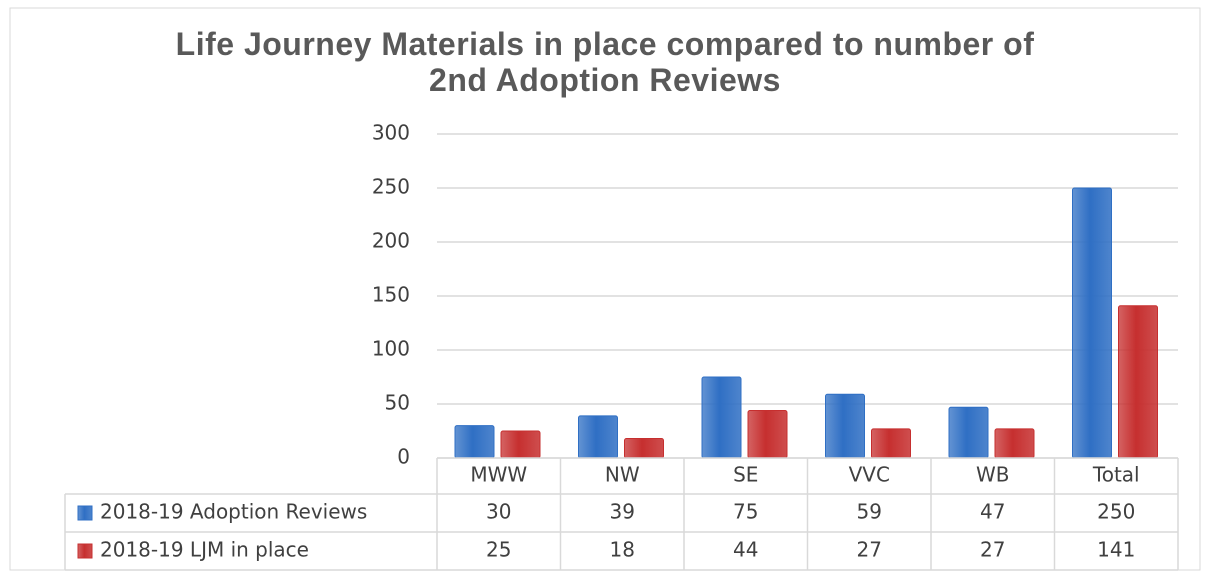 Image resolution: width=1210 pixels, height=578 pixels. I want to click on table-value: 75, so click(745, 512).